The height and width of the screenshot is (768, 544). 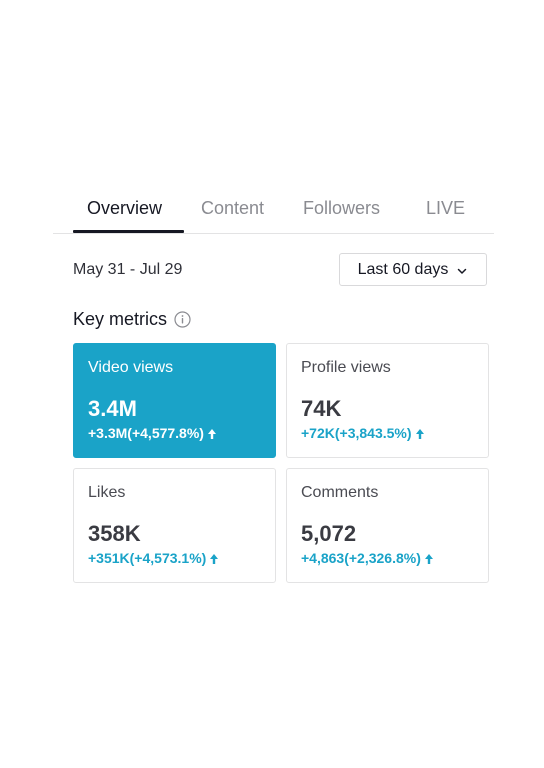 I want to click on period-dropdown: Last 60 days, so click(x=413, y=269).